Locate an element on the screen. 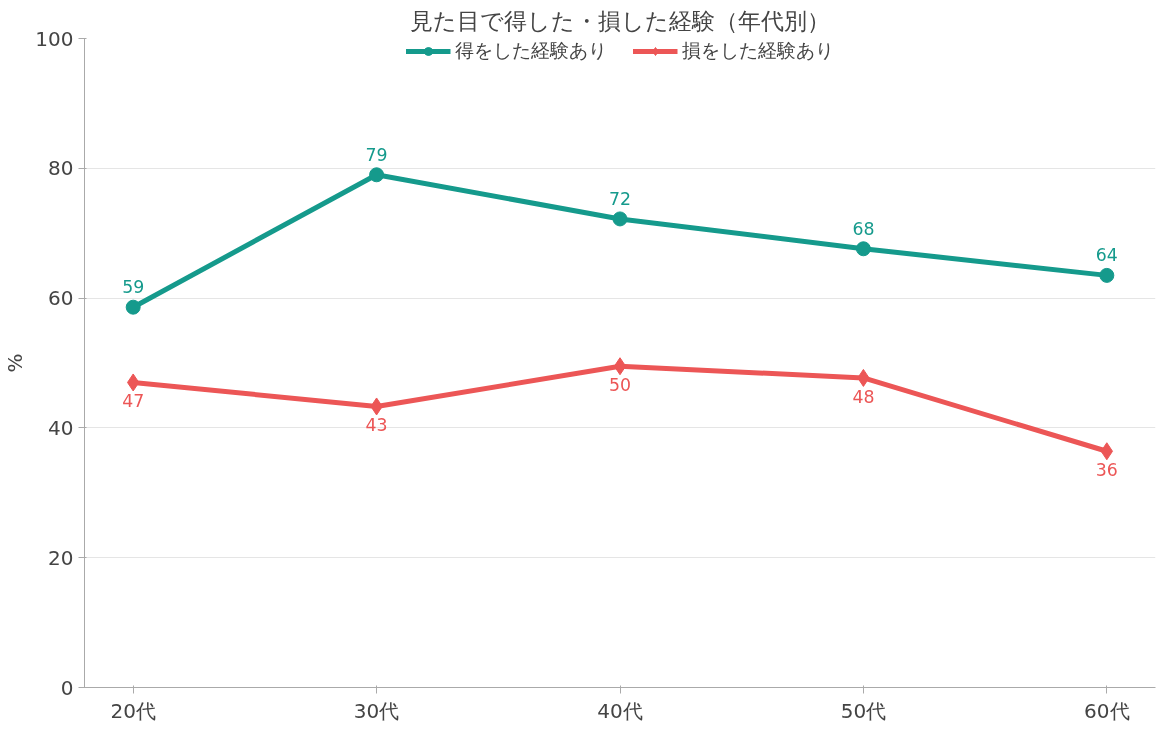 This screenshot has width=1170, height=735. y-tick-label: 40 is located at coordinates (61, 427).